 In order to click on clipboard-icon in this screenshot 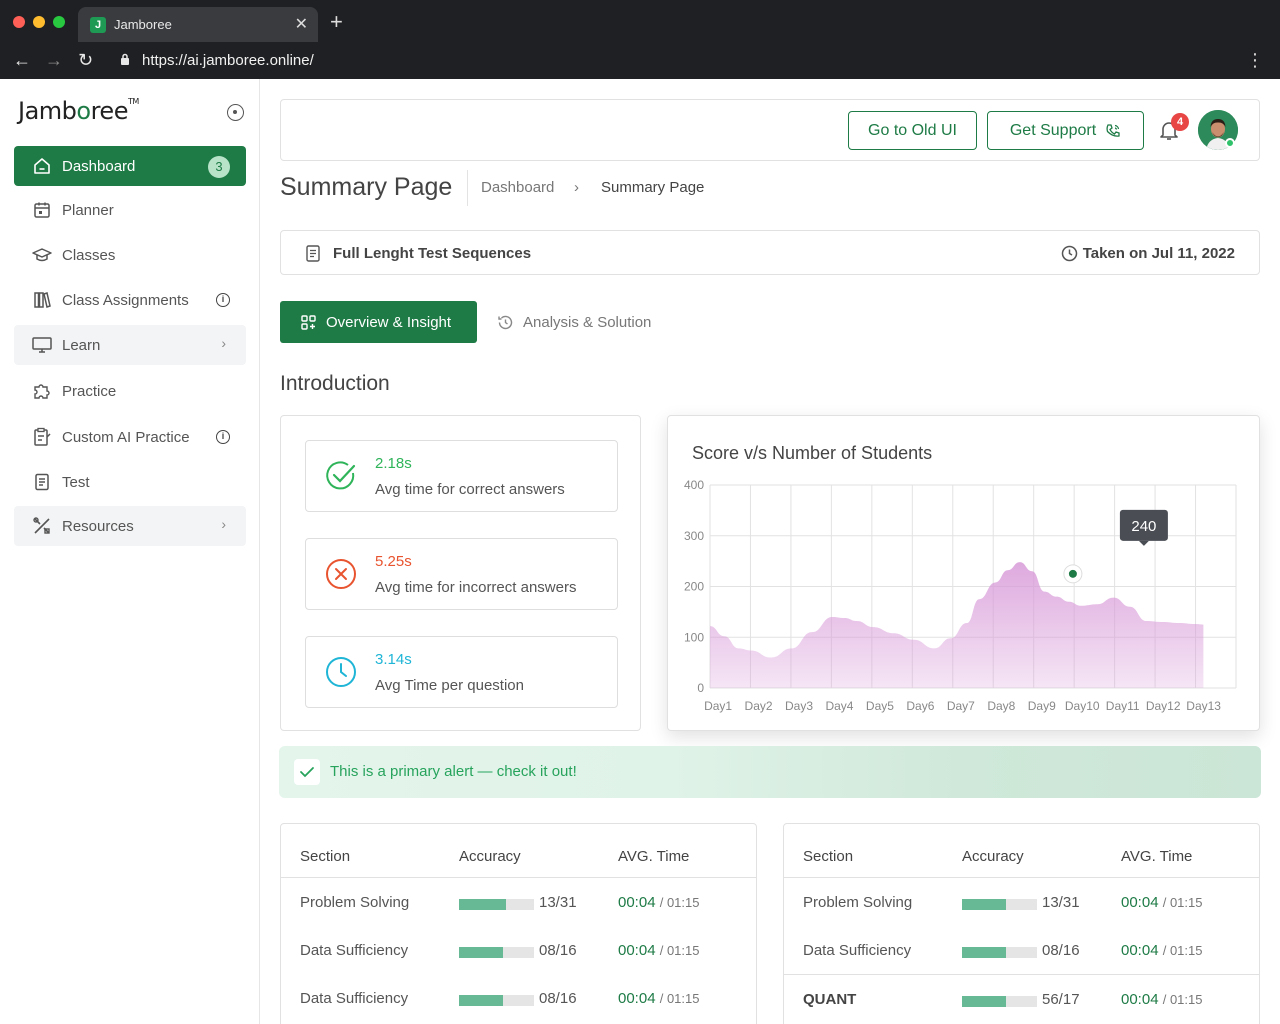, I will do `click(42, 437)`.